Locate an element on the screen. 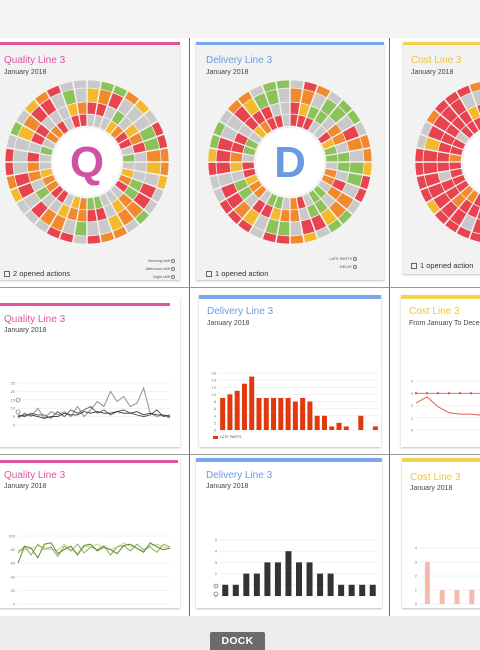  y-tick-label: 1 is located at coordinates (416, 590).